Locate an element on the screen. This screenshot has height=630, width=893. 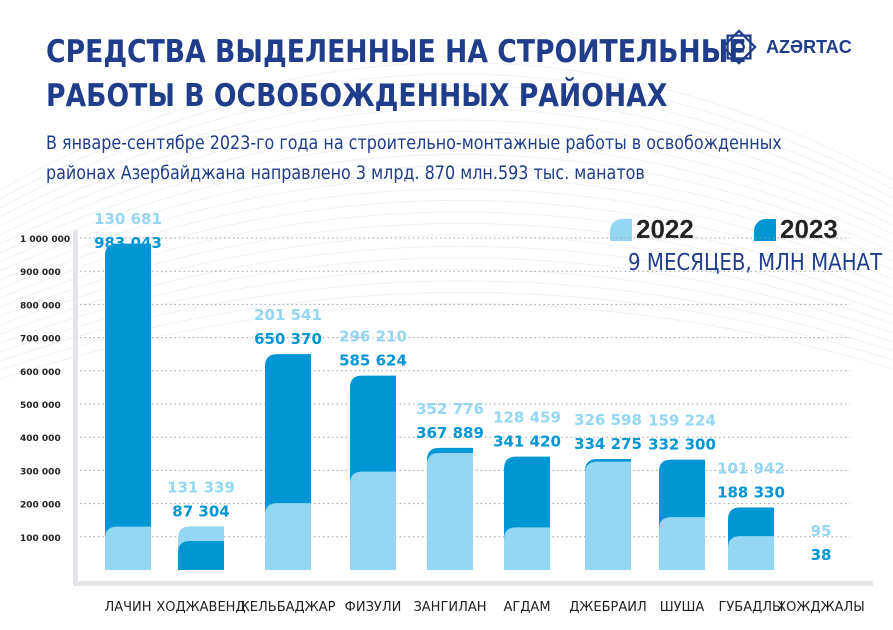
legend-label-2022: 2022 is located at coordinates (665, 229).